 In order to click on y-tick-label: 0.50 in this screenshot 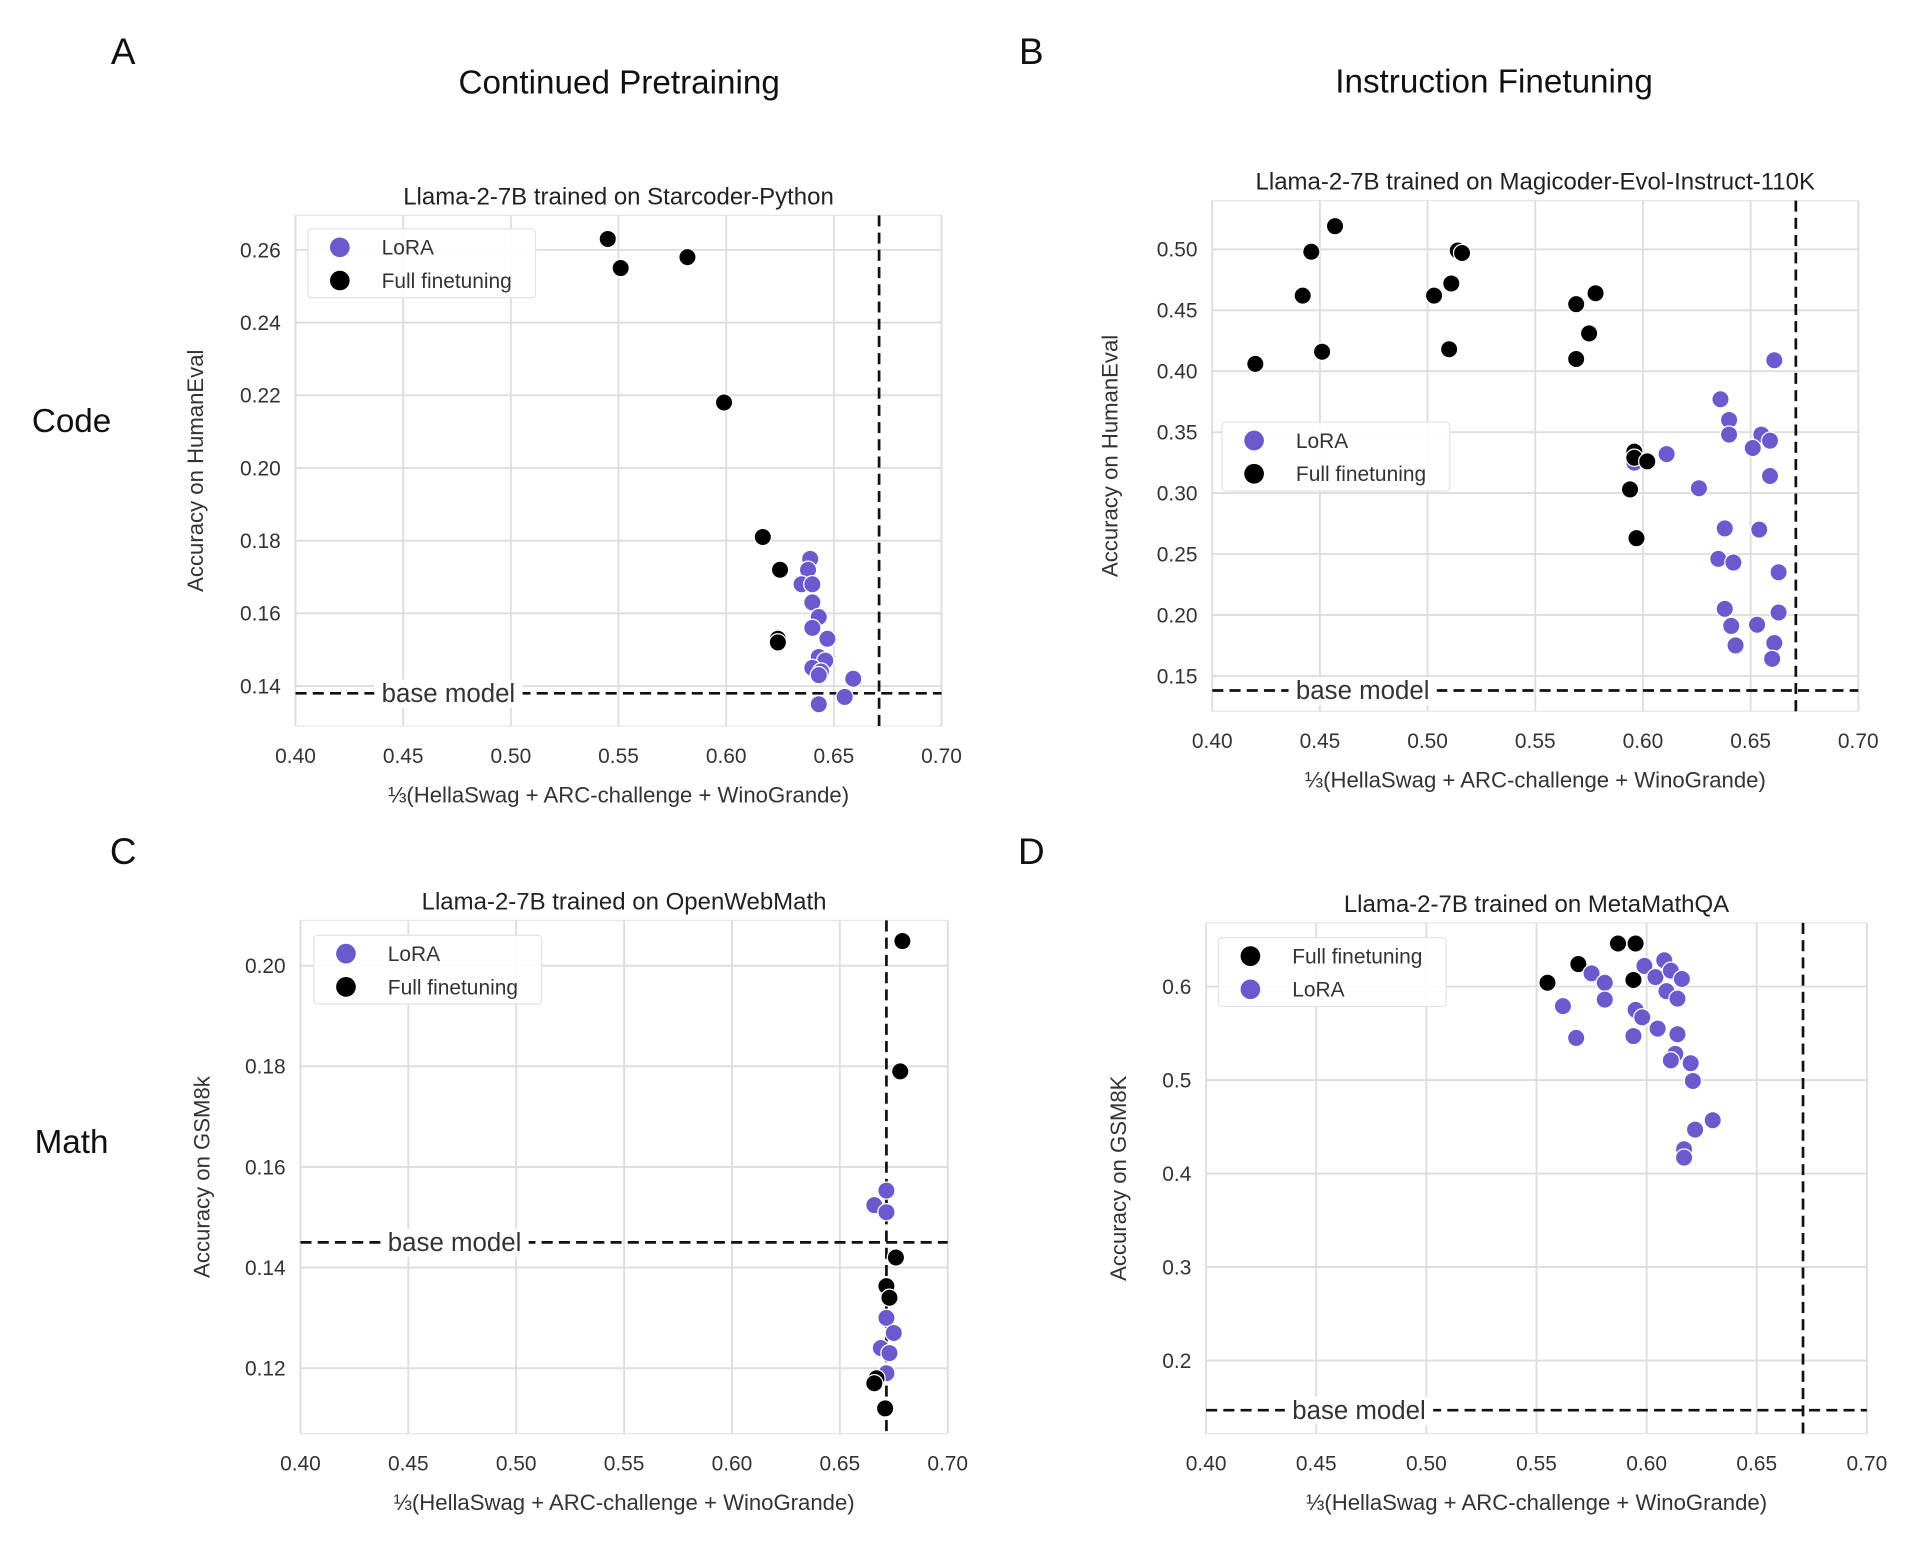, I will do `click(1177, 250)`.